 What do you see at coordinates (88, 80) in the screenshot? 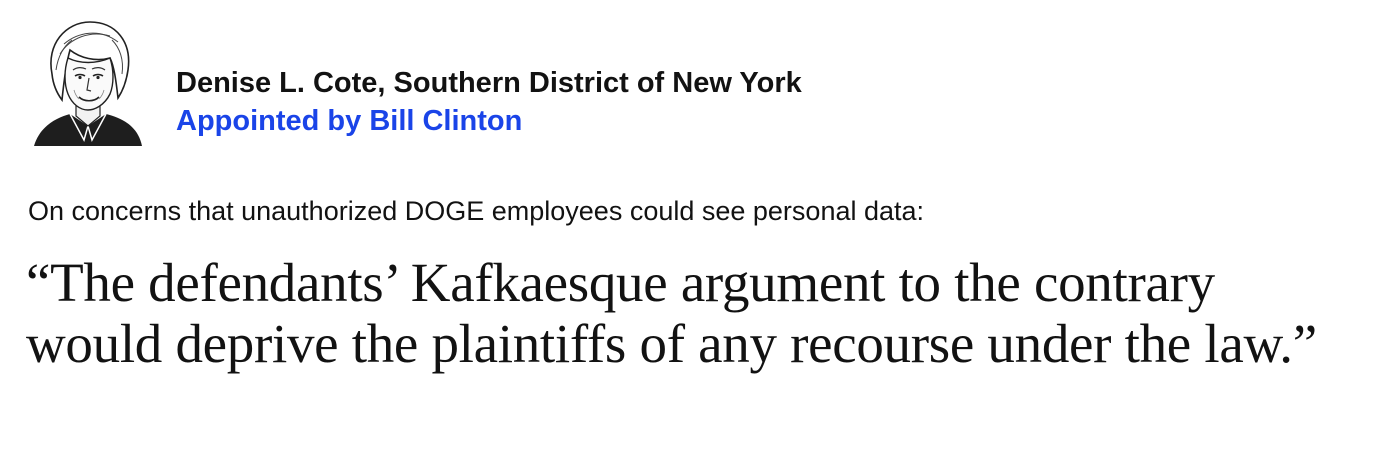
I see `judge-portrait-icon` at bounding box center [88, 80].